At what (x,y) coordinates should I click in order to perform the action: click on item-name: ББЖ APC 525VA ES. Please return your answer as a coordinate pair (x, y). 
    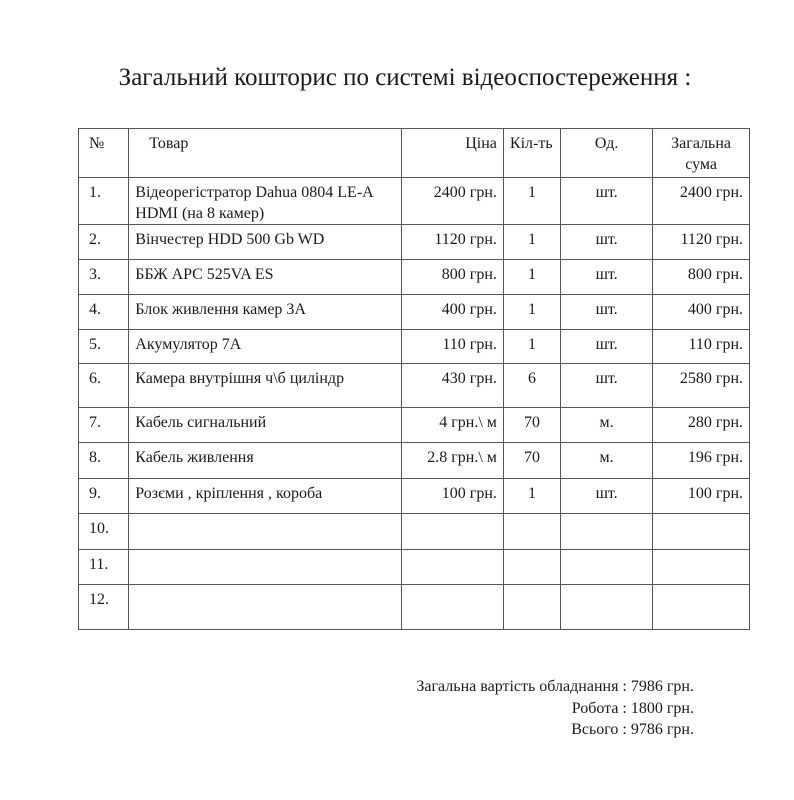
    Looking at the image, I should click on (265, 277).